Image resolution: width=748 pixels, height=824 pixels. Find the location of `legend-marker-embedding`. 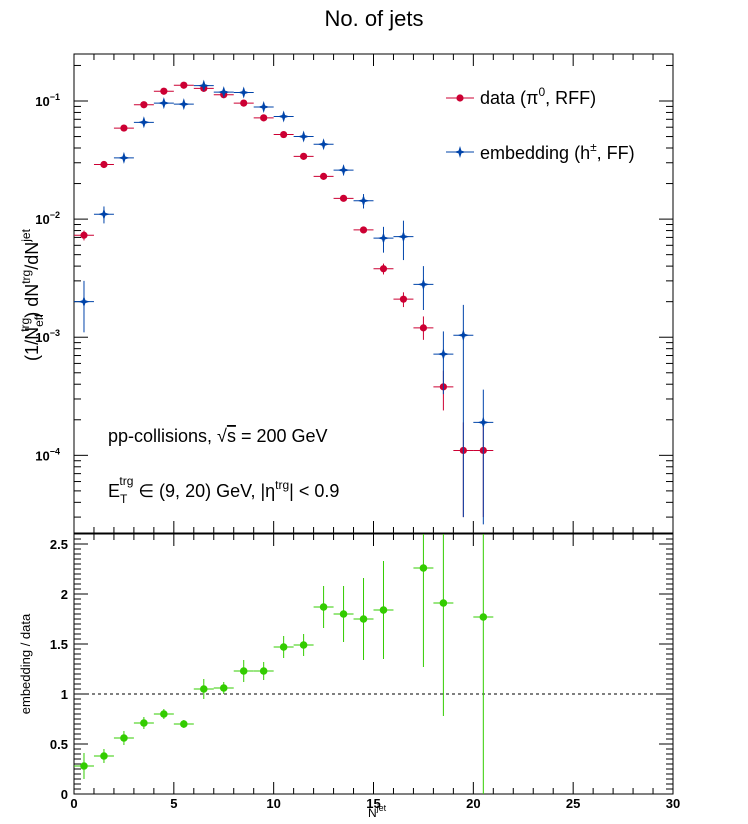

legend-marker-embedding is located at coordinates (460, 152).